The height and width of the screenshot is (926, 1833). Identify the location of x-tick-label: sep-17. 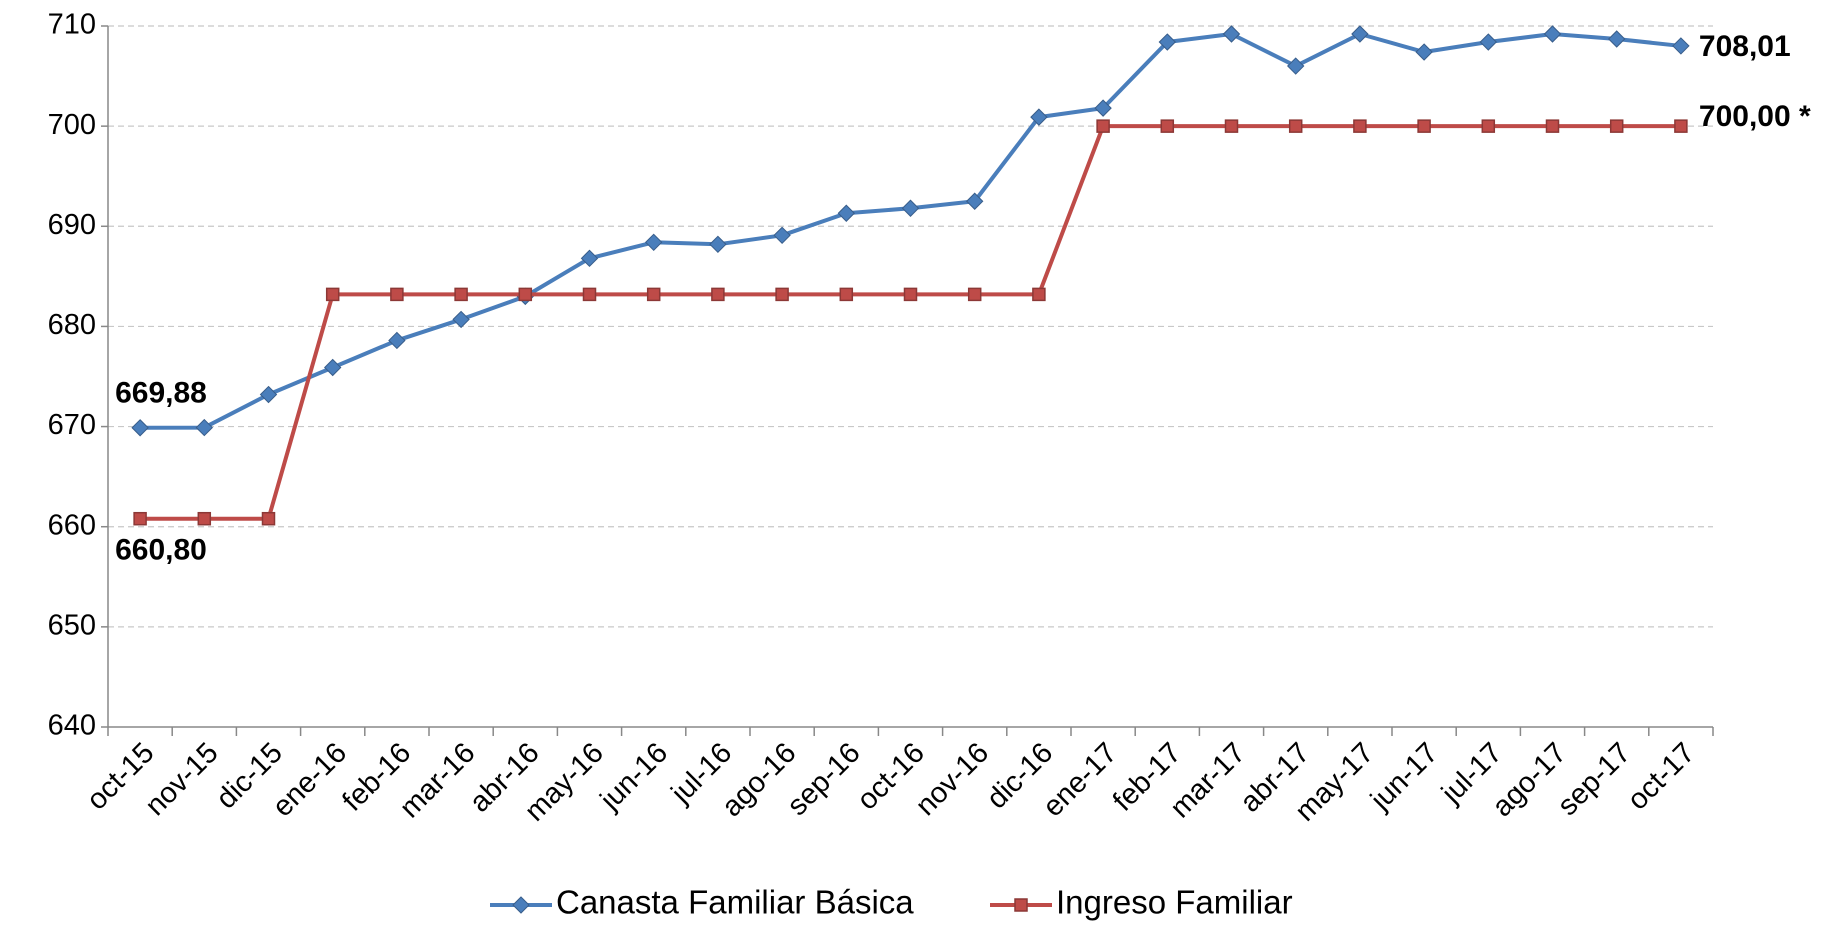
(1594, 779).